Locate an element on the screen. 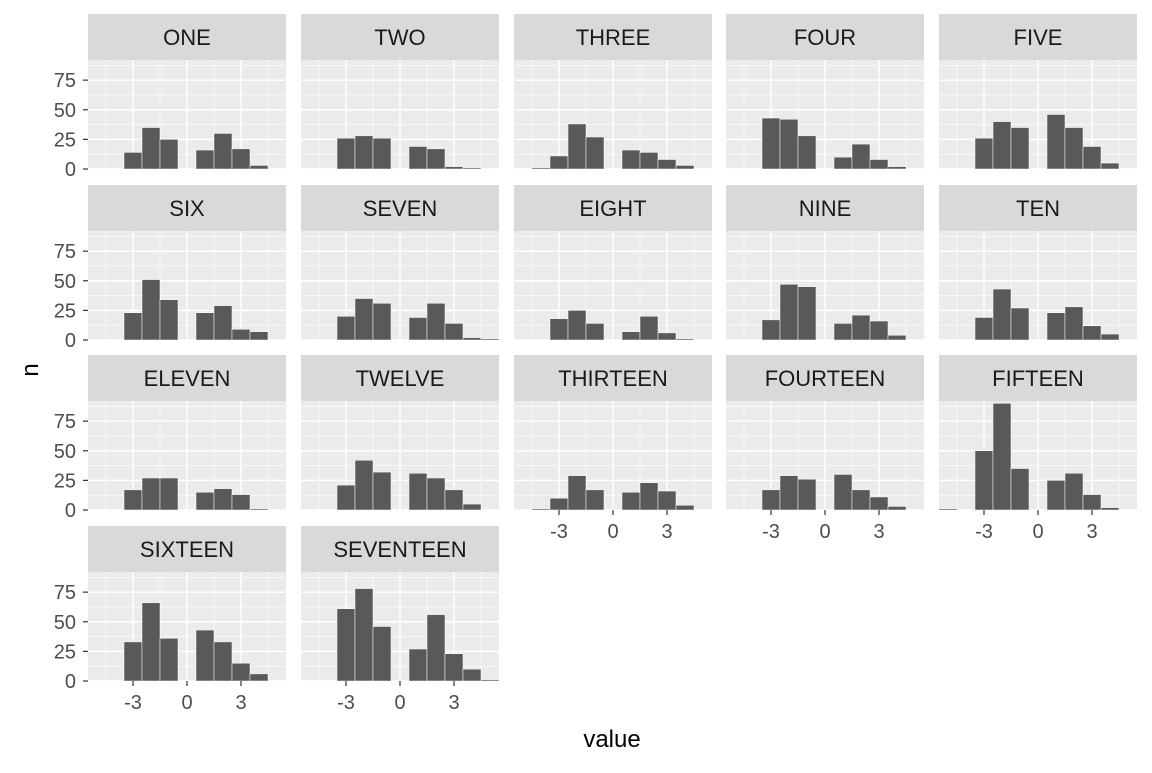 Image resolution: width=1152 pixels, height=773 pixels. facet-title: FIFTEEN is located at coordinates (1038, 378).